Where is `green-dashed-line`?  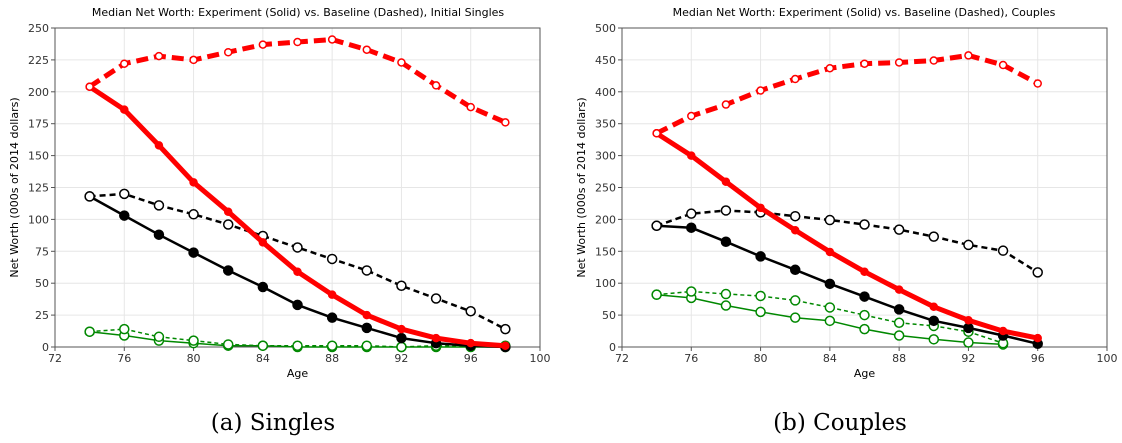
green-dashed-line is located at coordinates (297, 338).